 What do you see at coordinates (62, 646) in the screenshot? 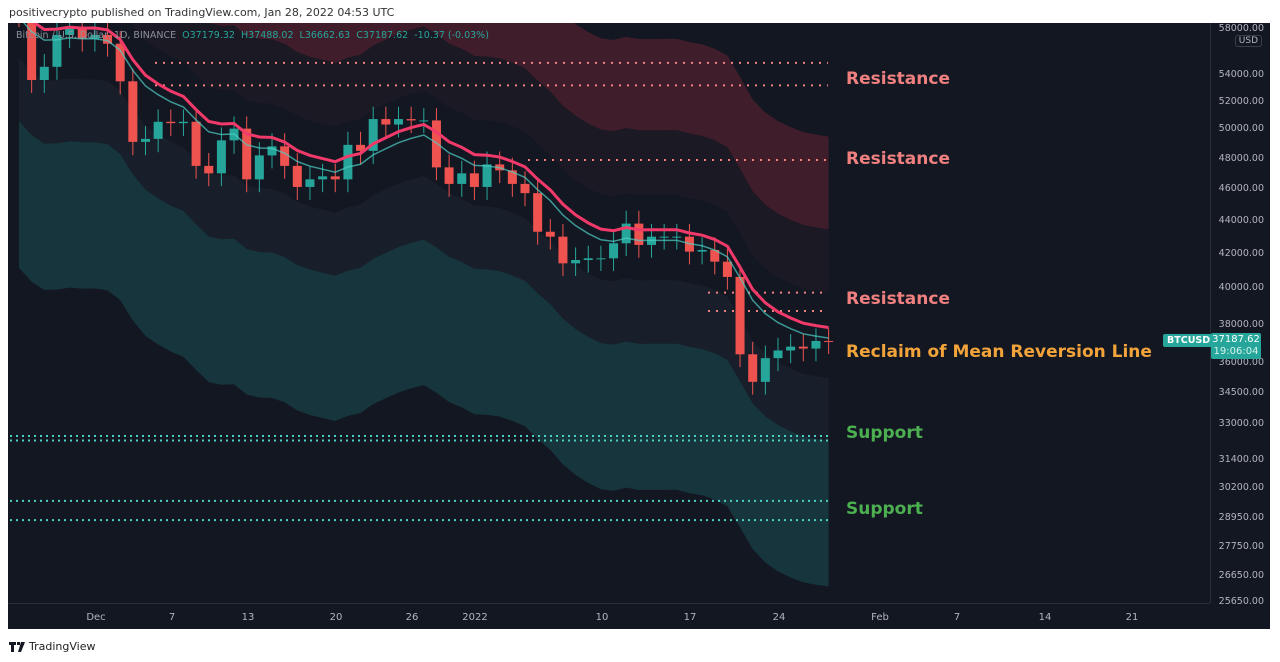
I see `brand-name: TradingView` at bounding box center [62, 646].